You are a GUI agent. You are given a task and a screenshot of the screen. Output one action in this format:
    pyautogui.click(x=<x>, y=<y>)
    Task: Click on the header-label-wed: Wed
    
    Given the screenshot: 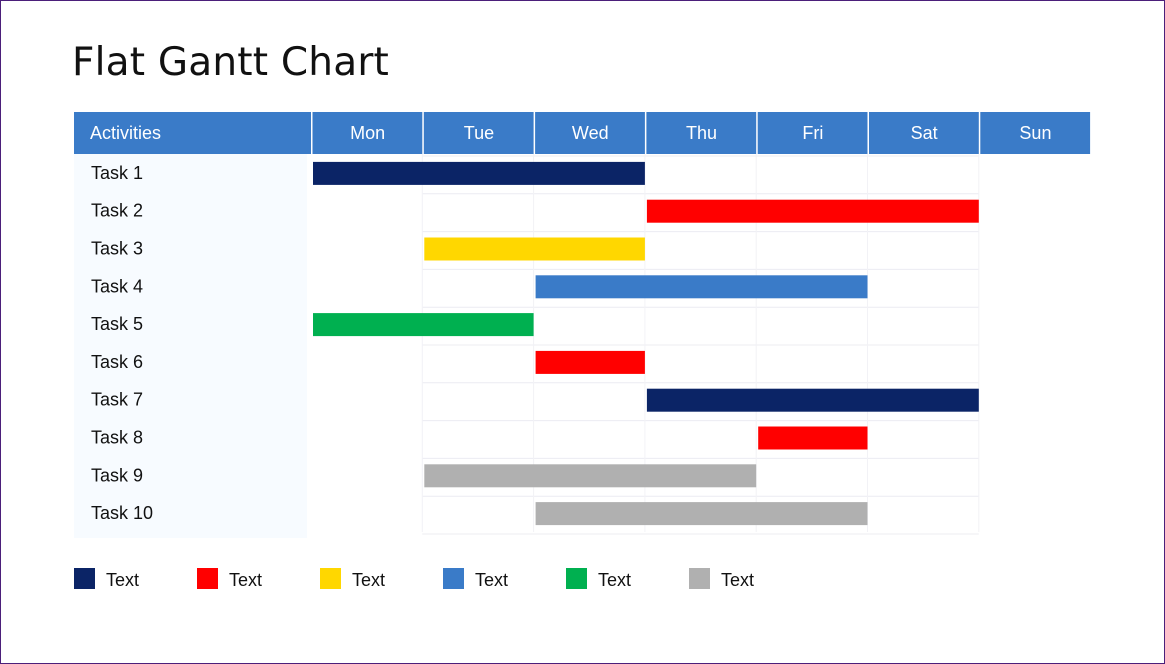 What is the action you would take?
    pyautogui.click(x=590, y=133)
    